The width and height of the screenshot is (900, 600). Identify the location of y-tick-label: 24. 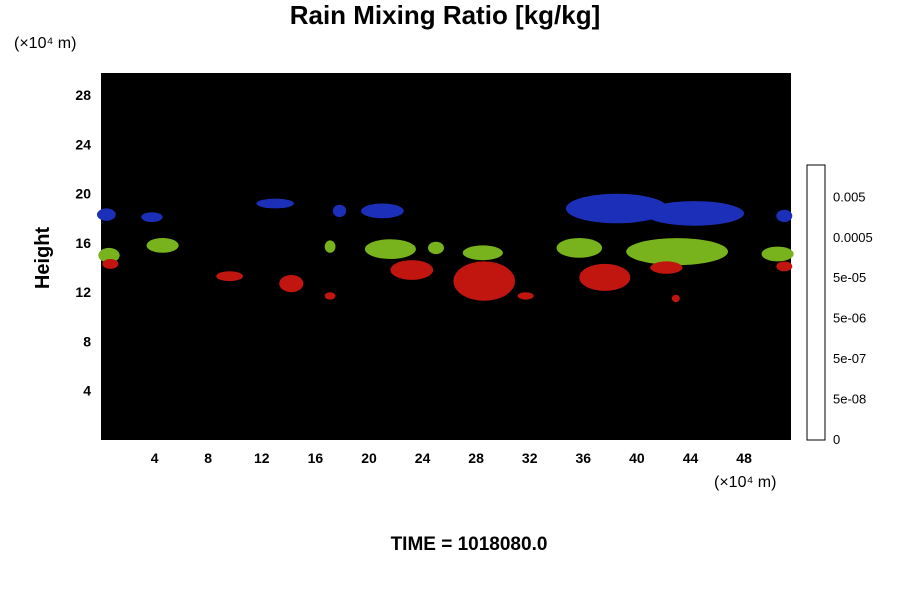
(83, 144).